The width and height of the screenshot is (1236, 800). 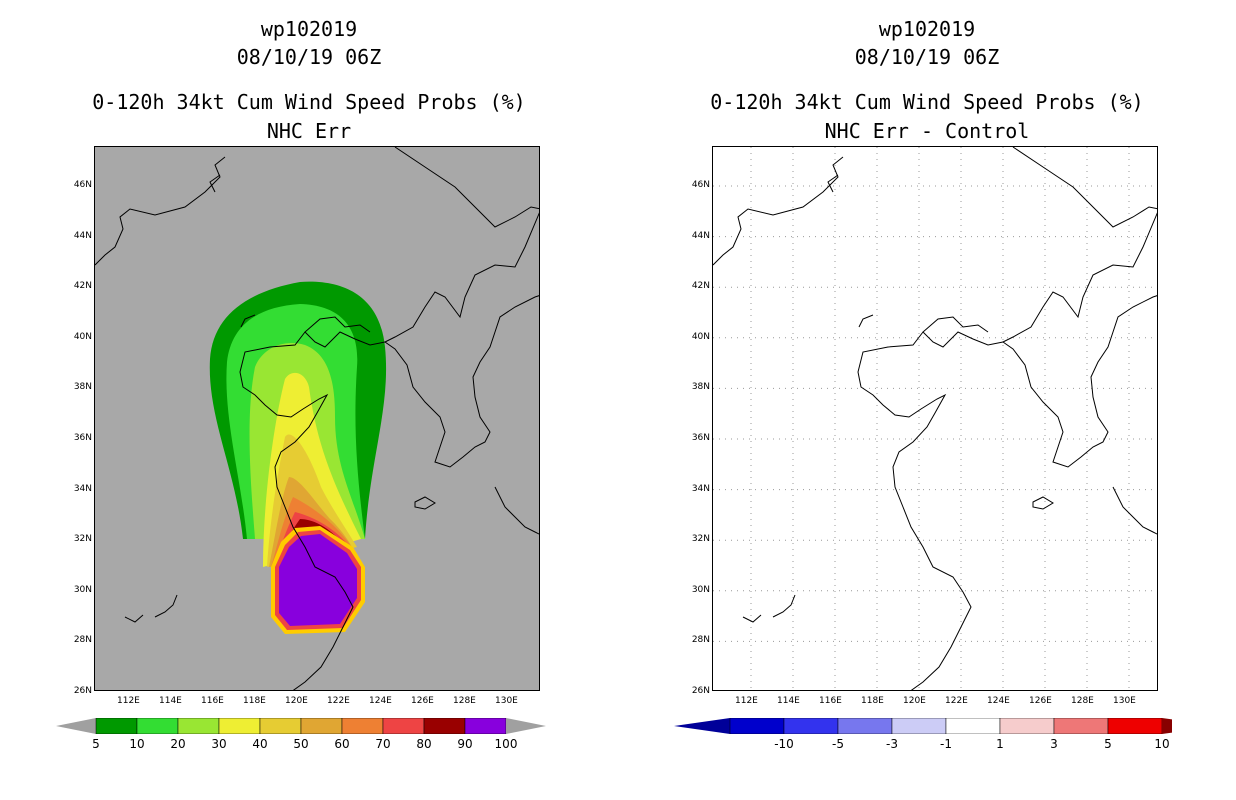 What do you see at coordinates (424, 744) in the screenshot?
I see `colorbar-label: 80` at bounding box center [424, 744].